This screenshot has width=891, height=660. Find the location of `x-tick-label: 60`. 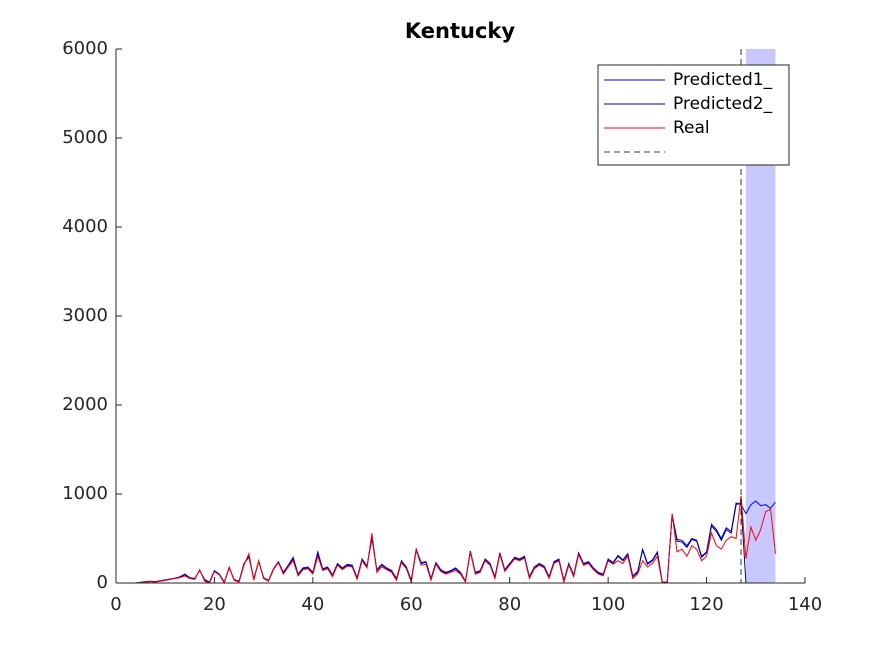

x-tick-label: 60 is located at coordinates (411, 604).